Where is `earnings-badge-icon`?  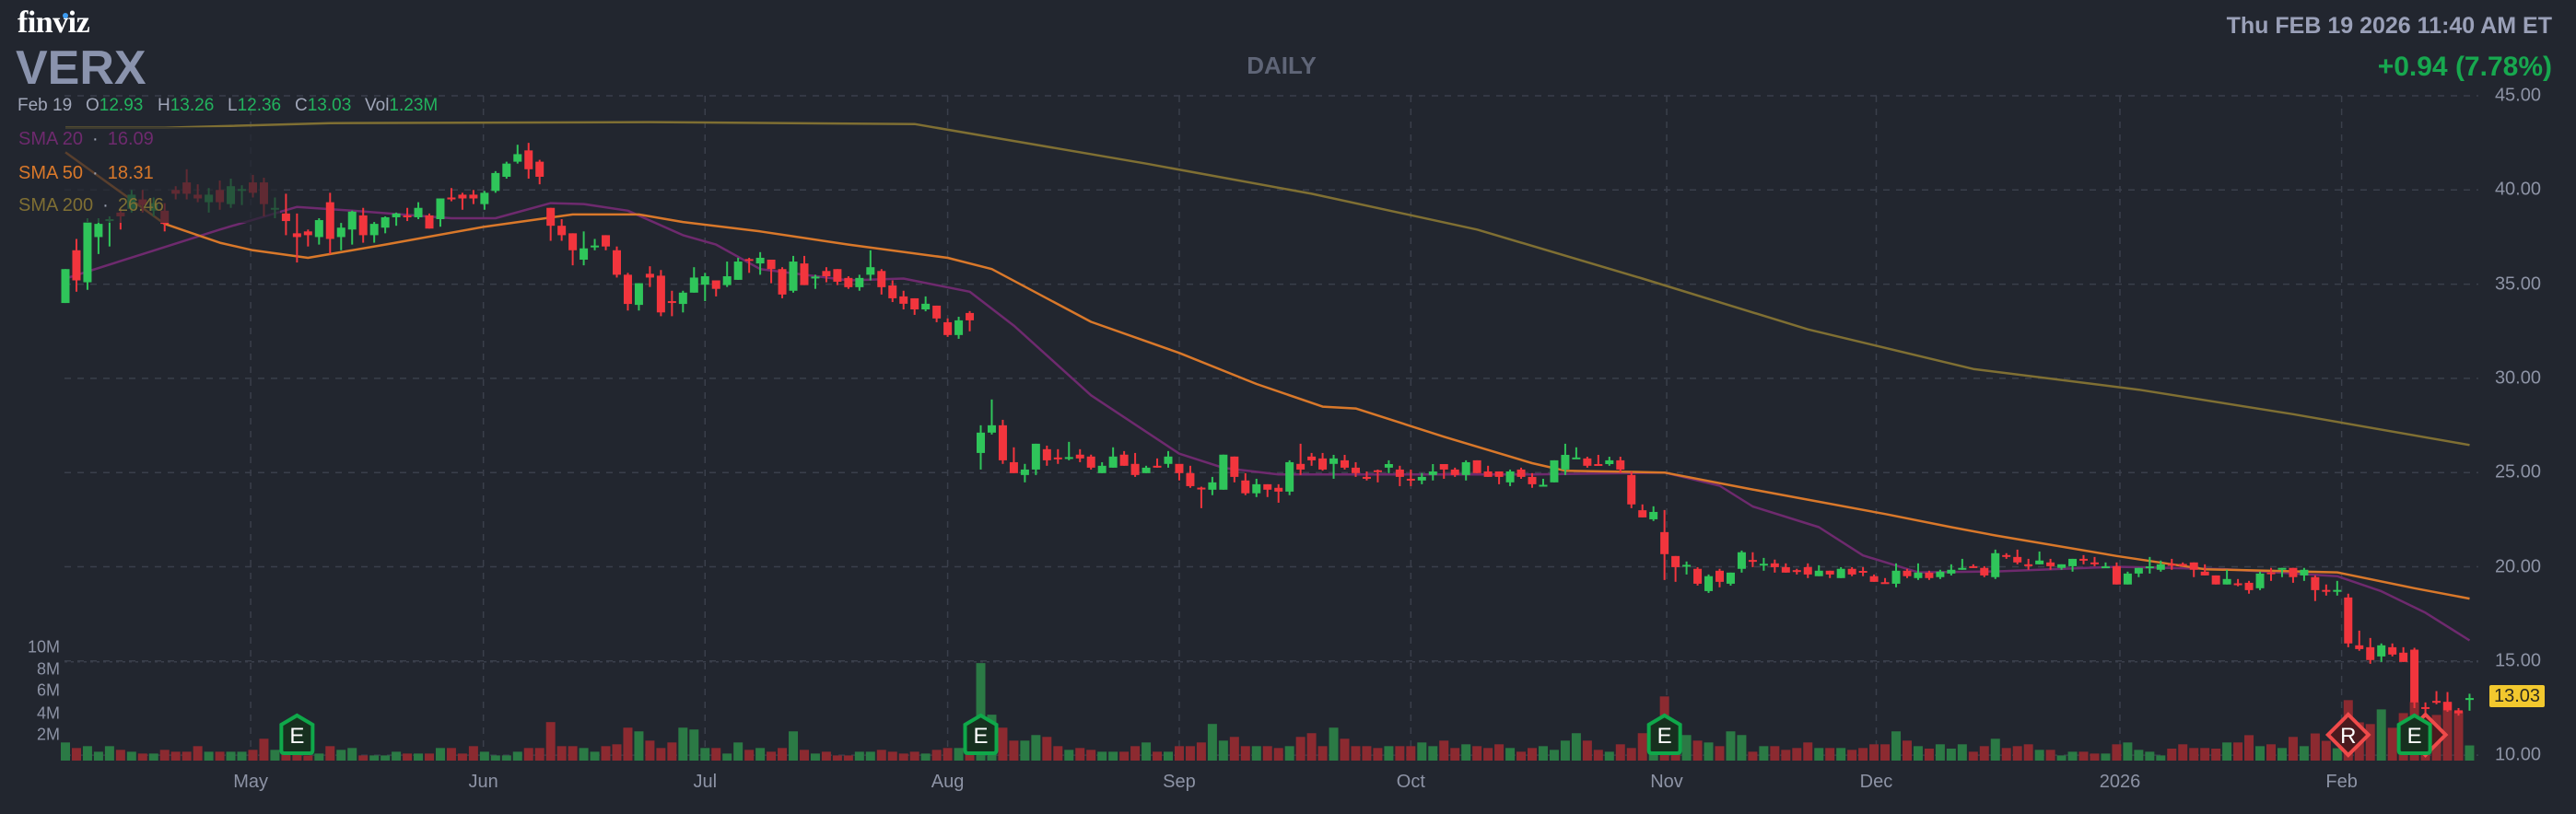 earnings-badge-icon is located at coordinates (297, 734).